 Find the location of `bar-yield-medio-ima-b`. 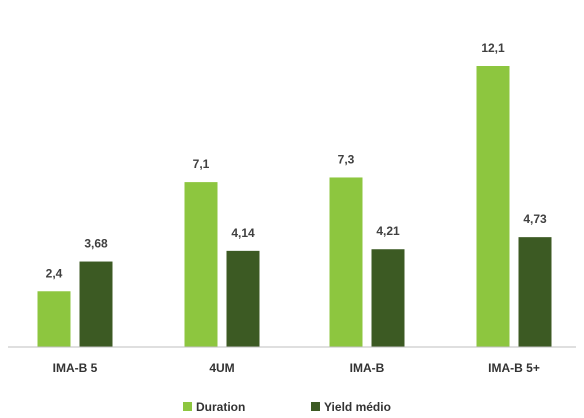

bar-yield-medio-ima-b is located at coordinates (388, 298).